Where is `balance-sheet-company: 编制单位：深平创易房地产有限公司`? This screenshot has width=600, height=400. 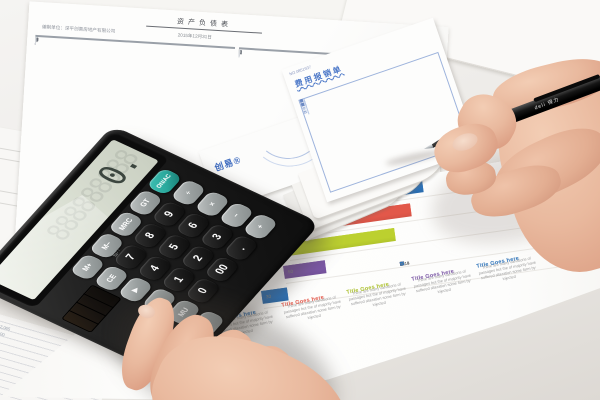 balance-sheet-company: 编制单位：深平创易房地产有限公司 is located at coordinates (78, 29).